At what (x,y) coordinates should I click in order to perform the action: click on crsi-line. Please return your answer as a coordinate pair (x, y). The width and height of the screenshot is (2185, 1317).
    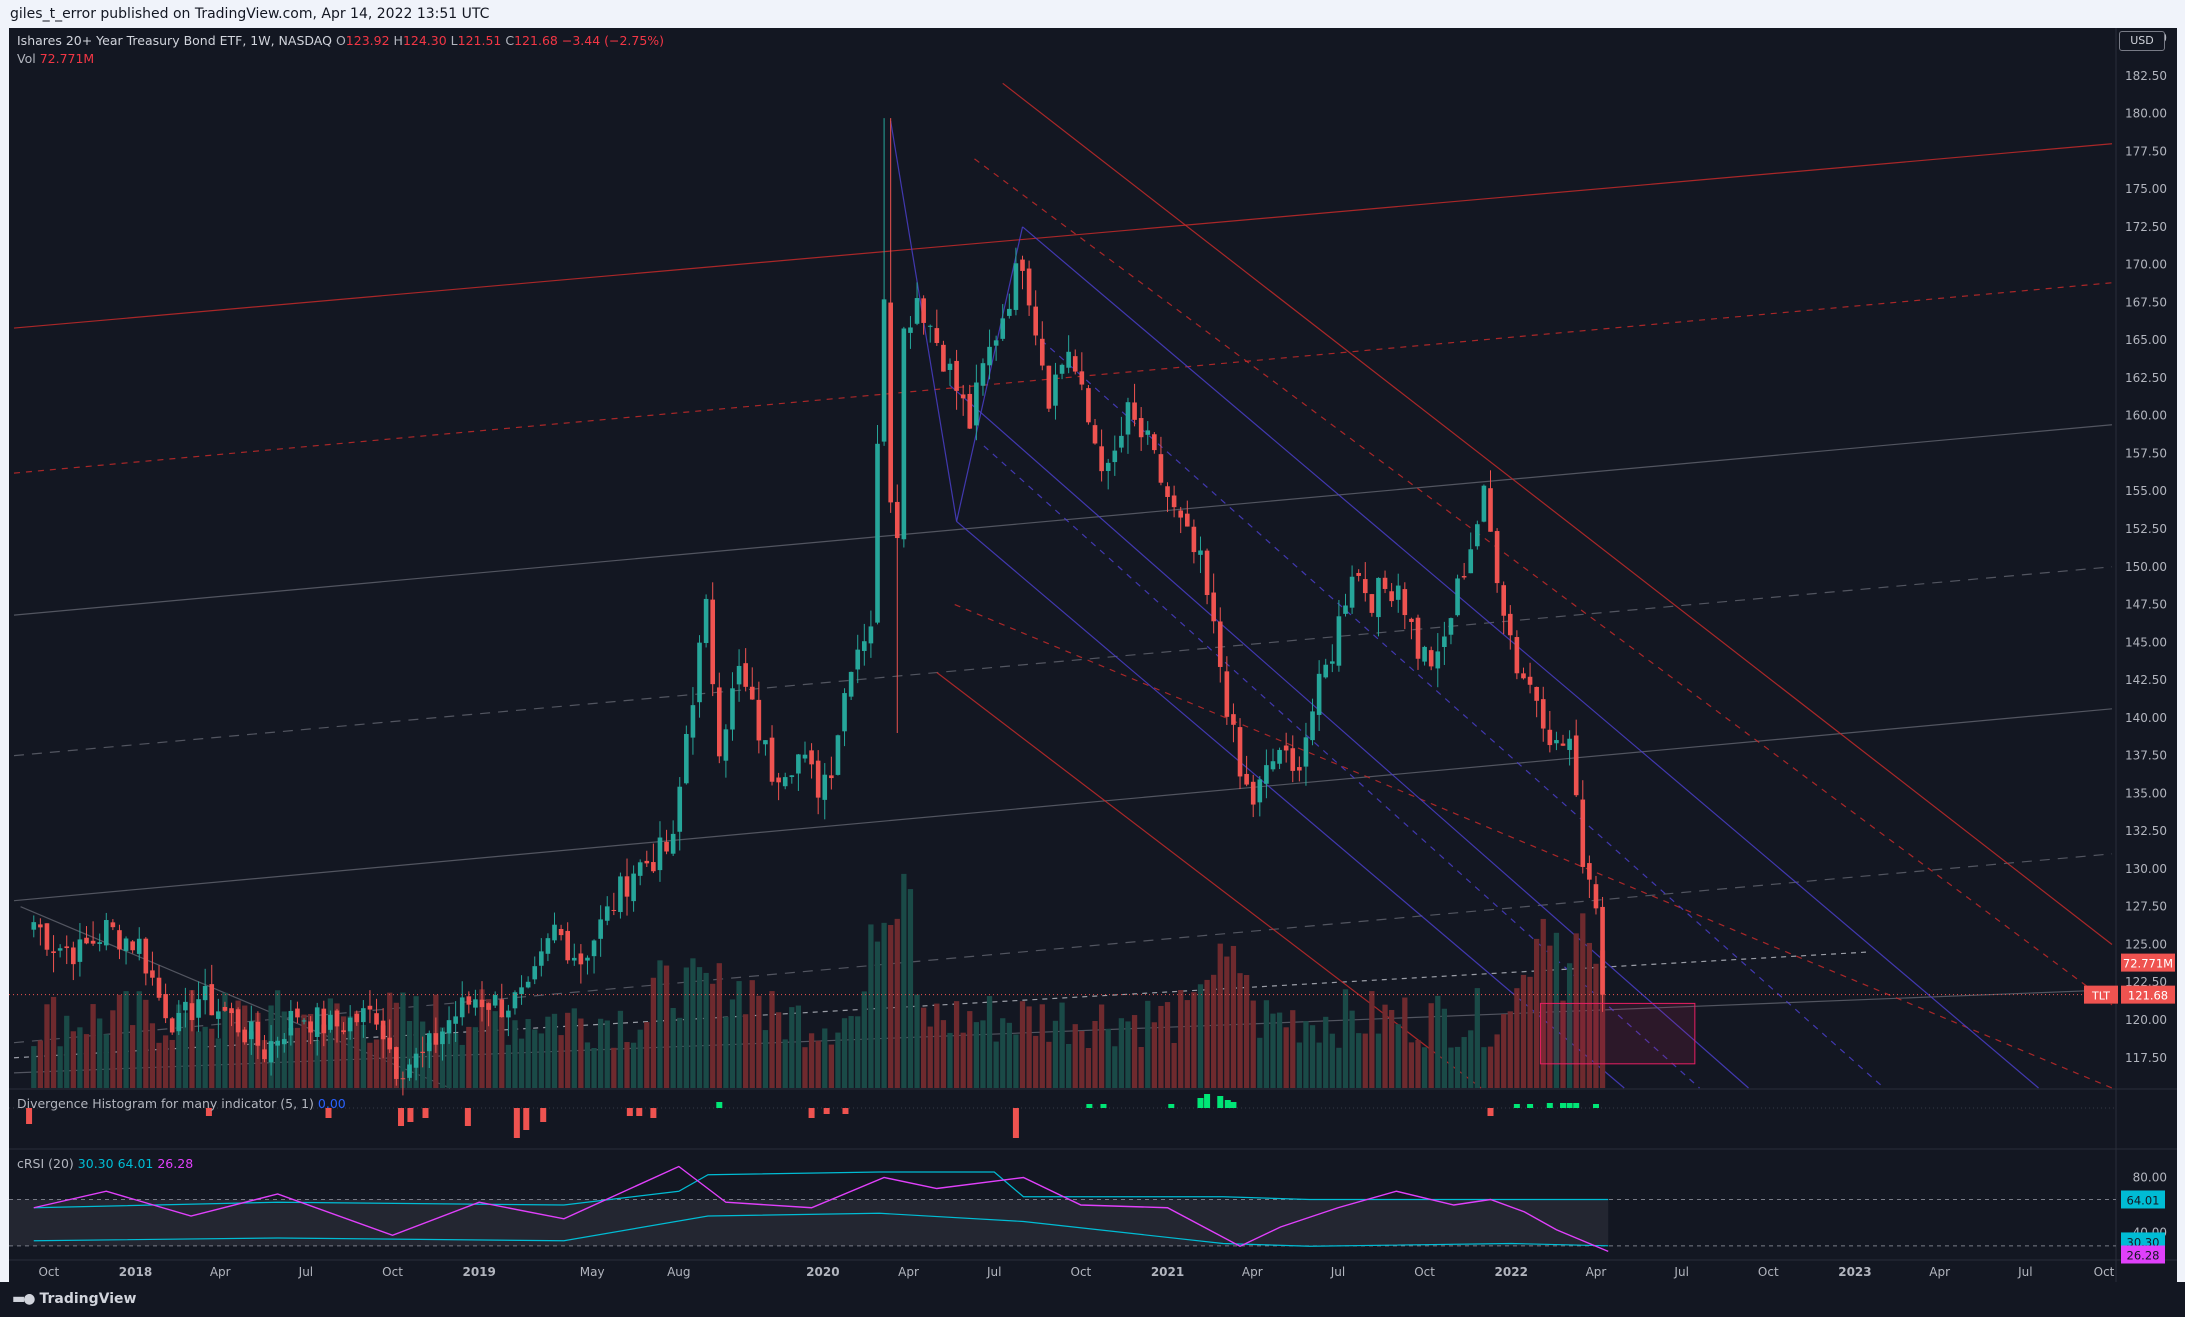
    Looking at the image, I should click on (821, 1209).